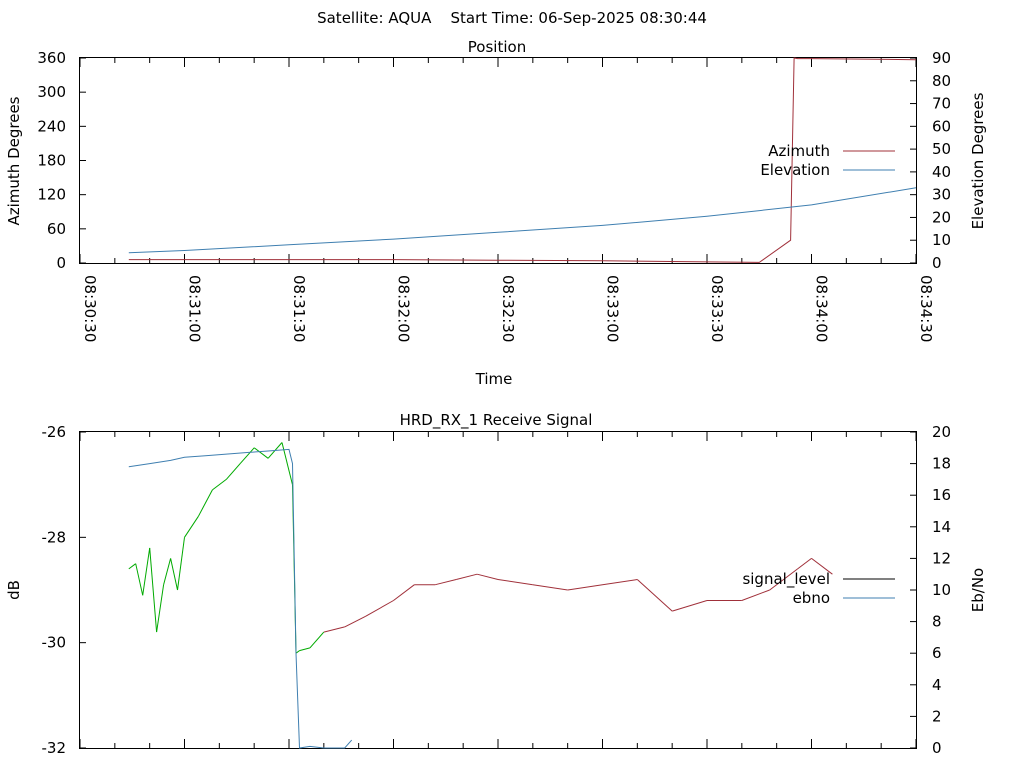  What do you see at coordinates (941, 149) in the screenshot?
I see `y2-tick-label: 50` at bounding box center [941, 149].